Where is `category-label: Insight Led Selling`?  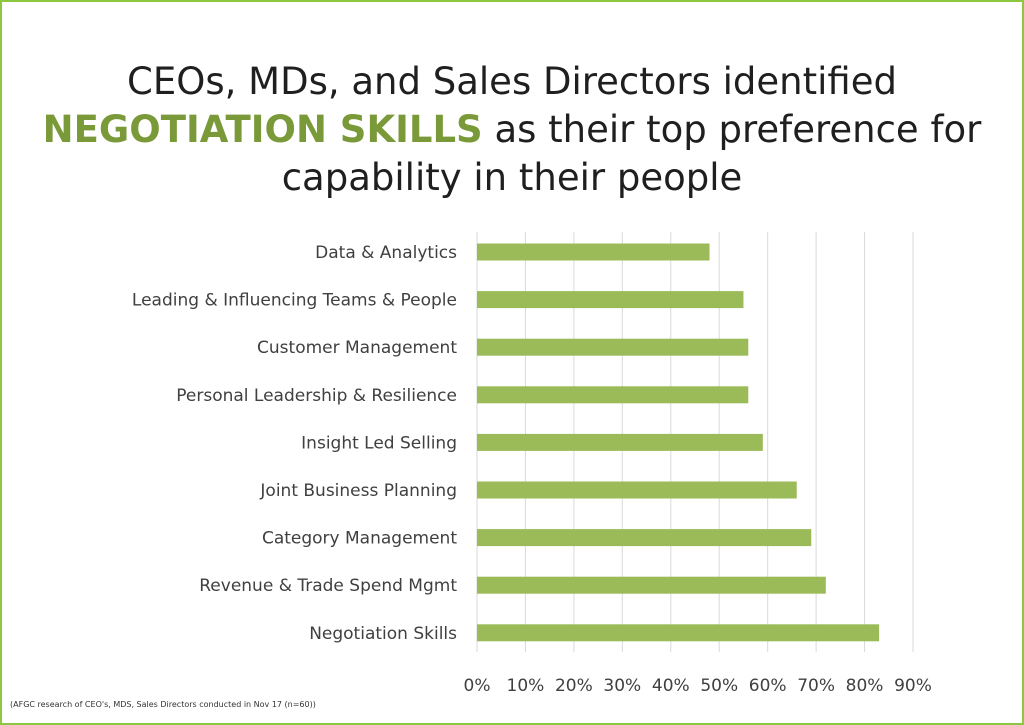 category-label: Insight Led Selling is located at coordinates (379, 443).